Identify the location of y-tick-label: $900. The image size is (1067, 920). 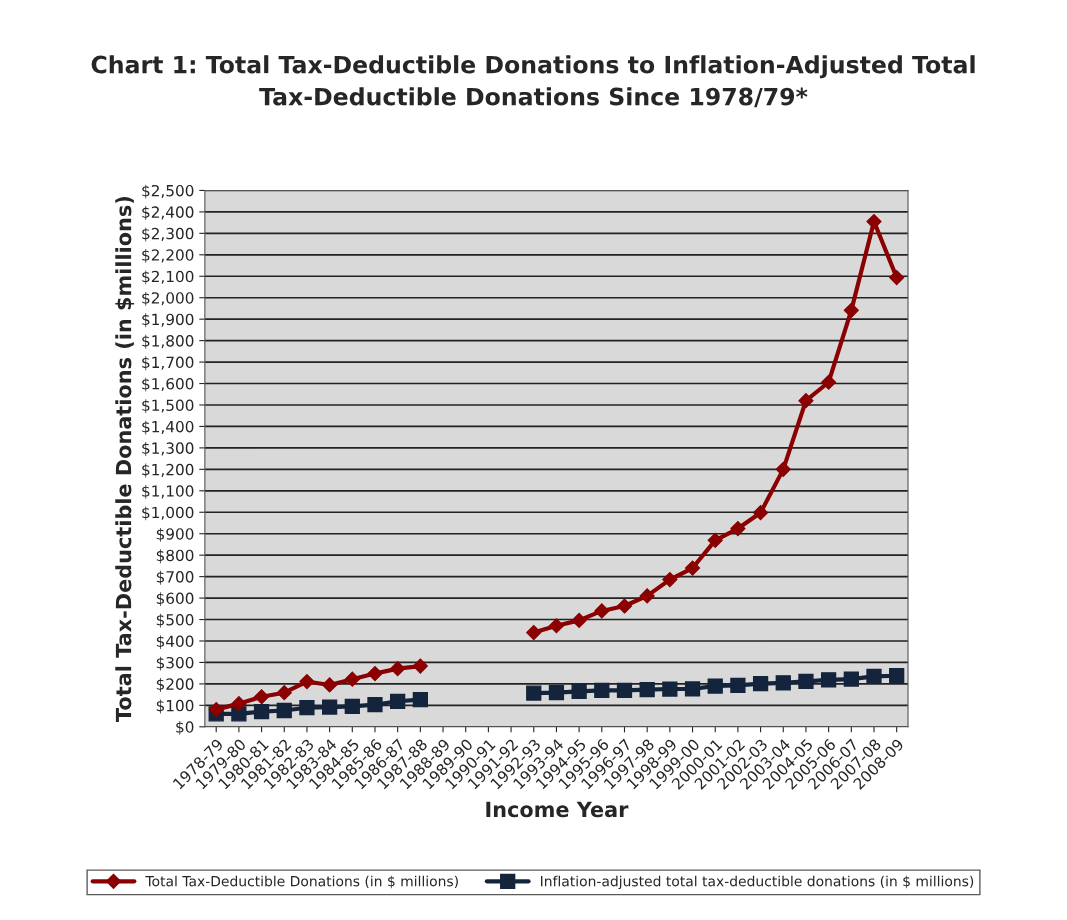
(175, 534).